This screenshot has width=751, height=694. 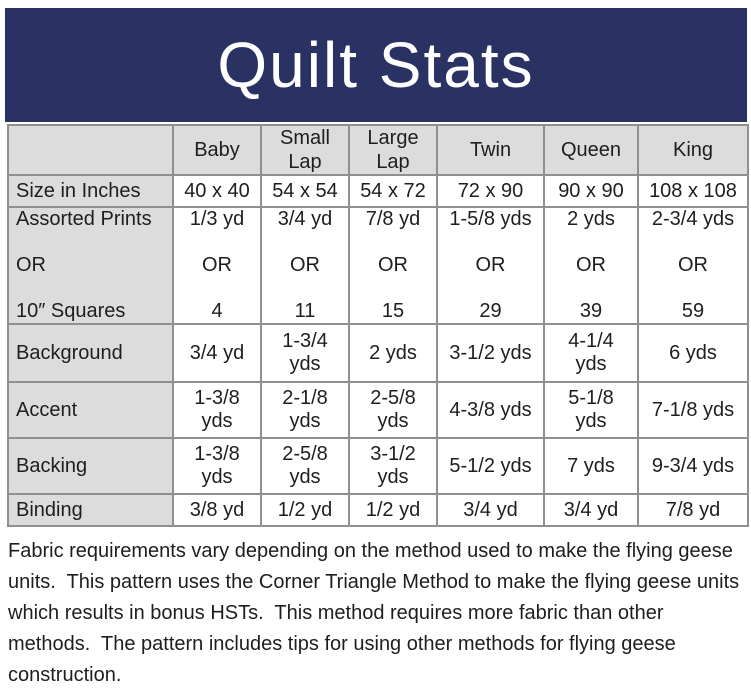 I want to click on column-header-small-lap: Small Lap, so click(x=305, y=150).